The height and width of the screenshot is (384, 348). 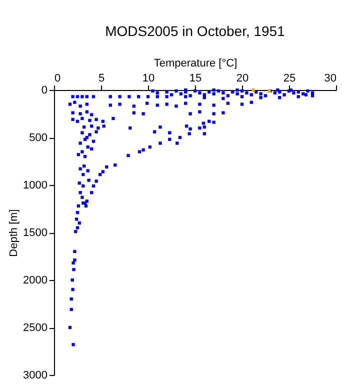 I want to click on x-tick-label: 5, so click(x=101, y=78).